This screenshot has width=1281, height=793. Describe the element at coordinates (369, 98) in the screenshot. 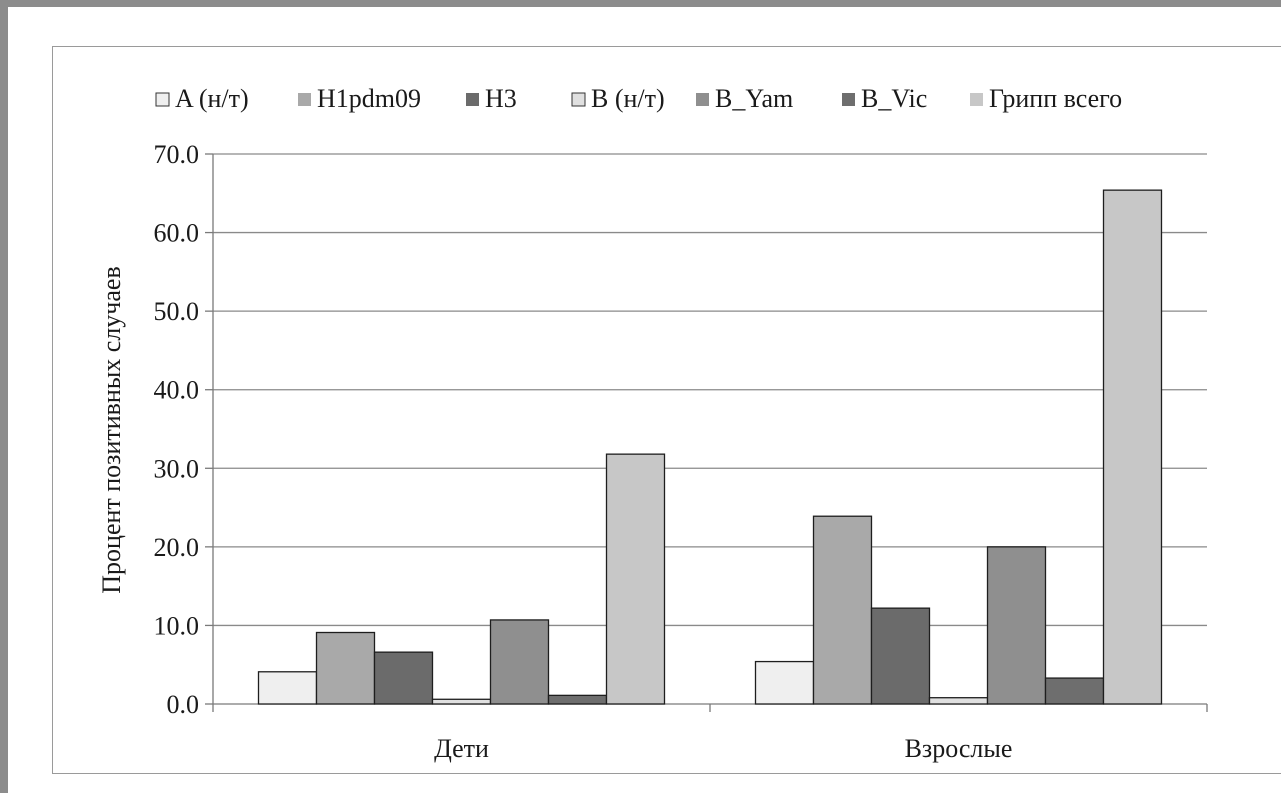

I see `legend-label: H1pdm09` at that location.